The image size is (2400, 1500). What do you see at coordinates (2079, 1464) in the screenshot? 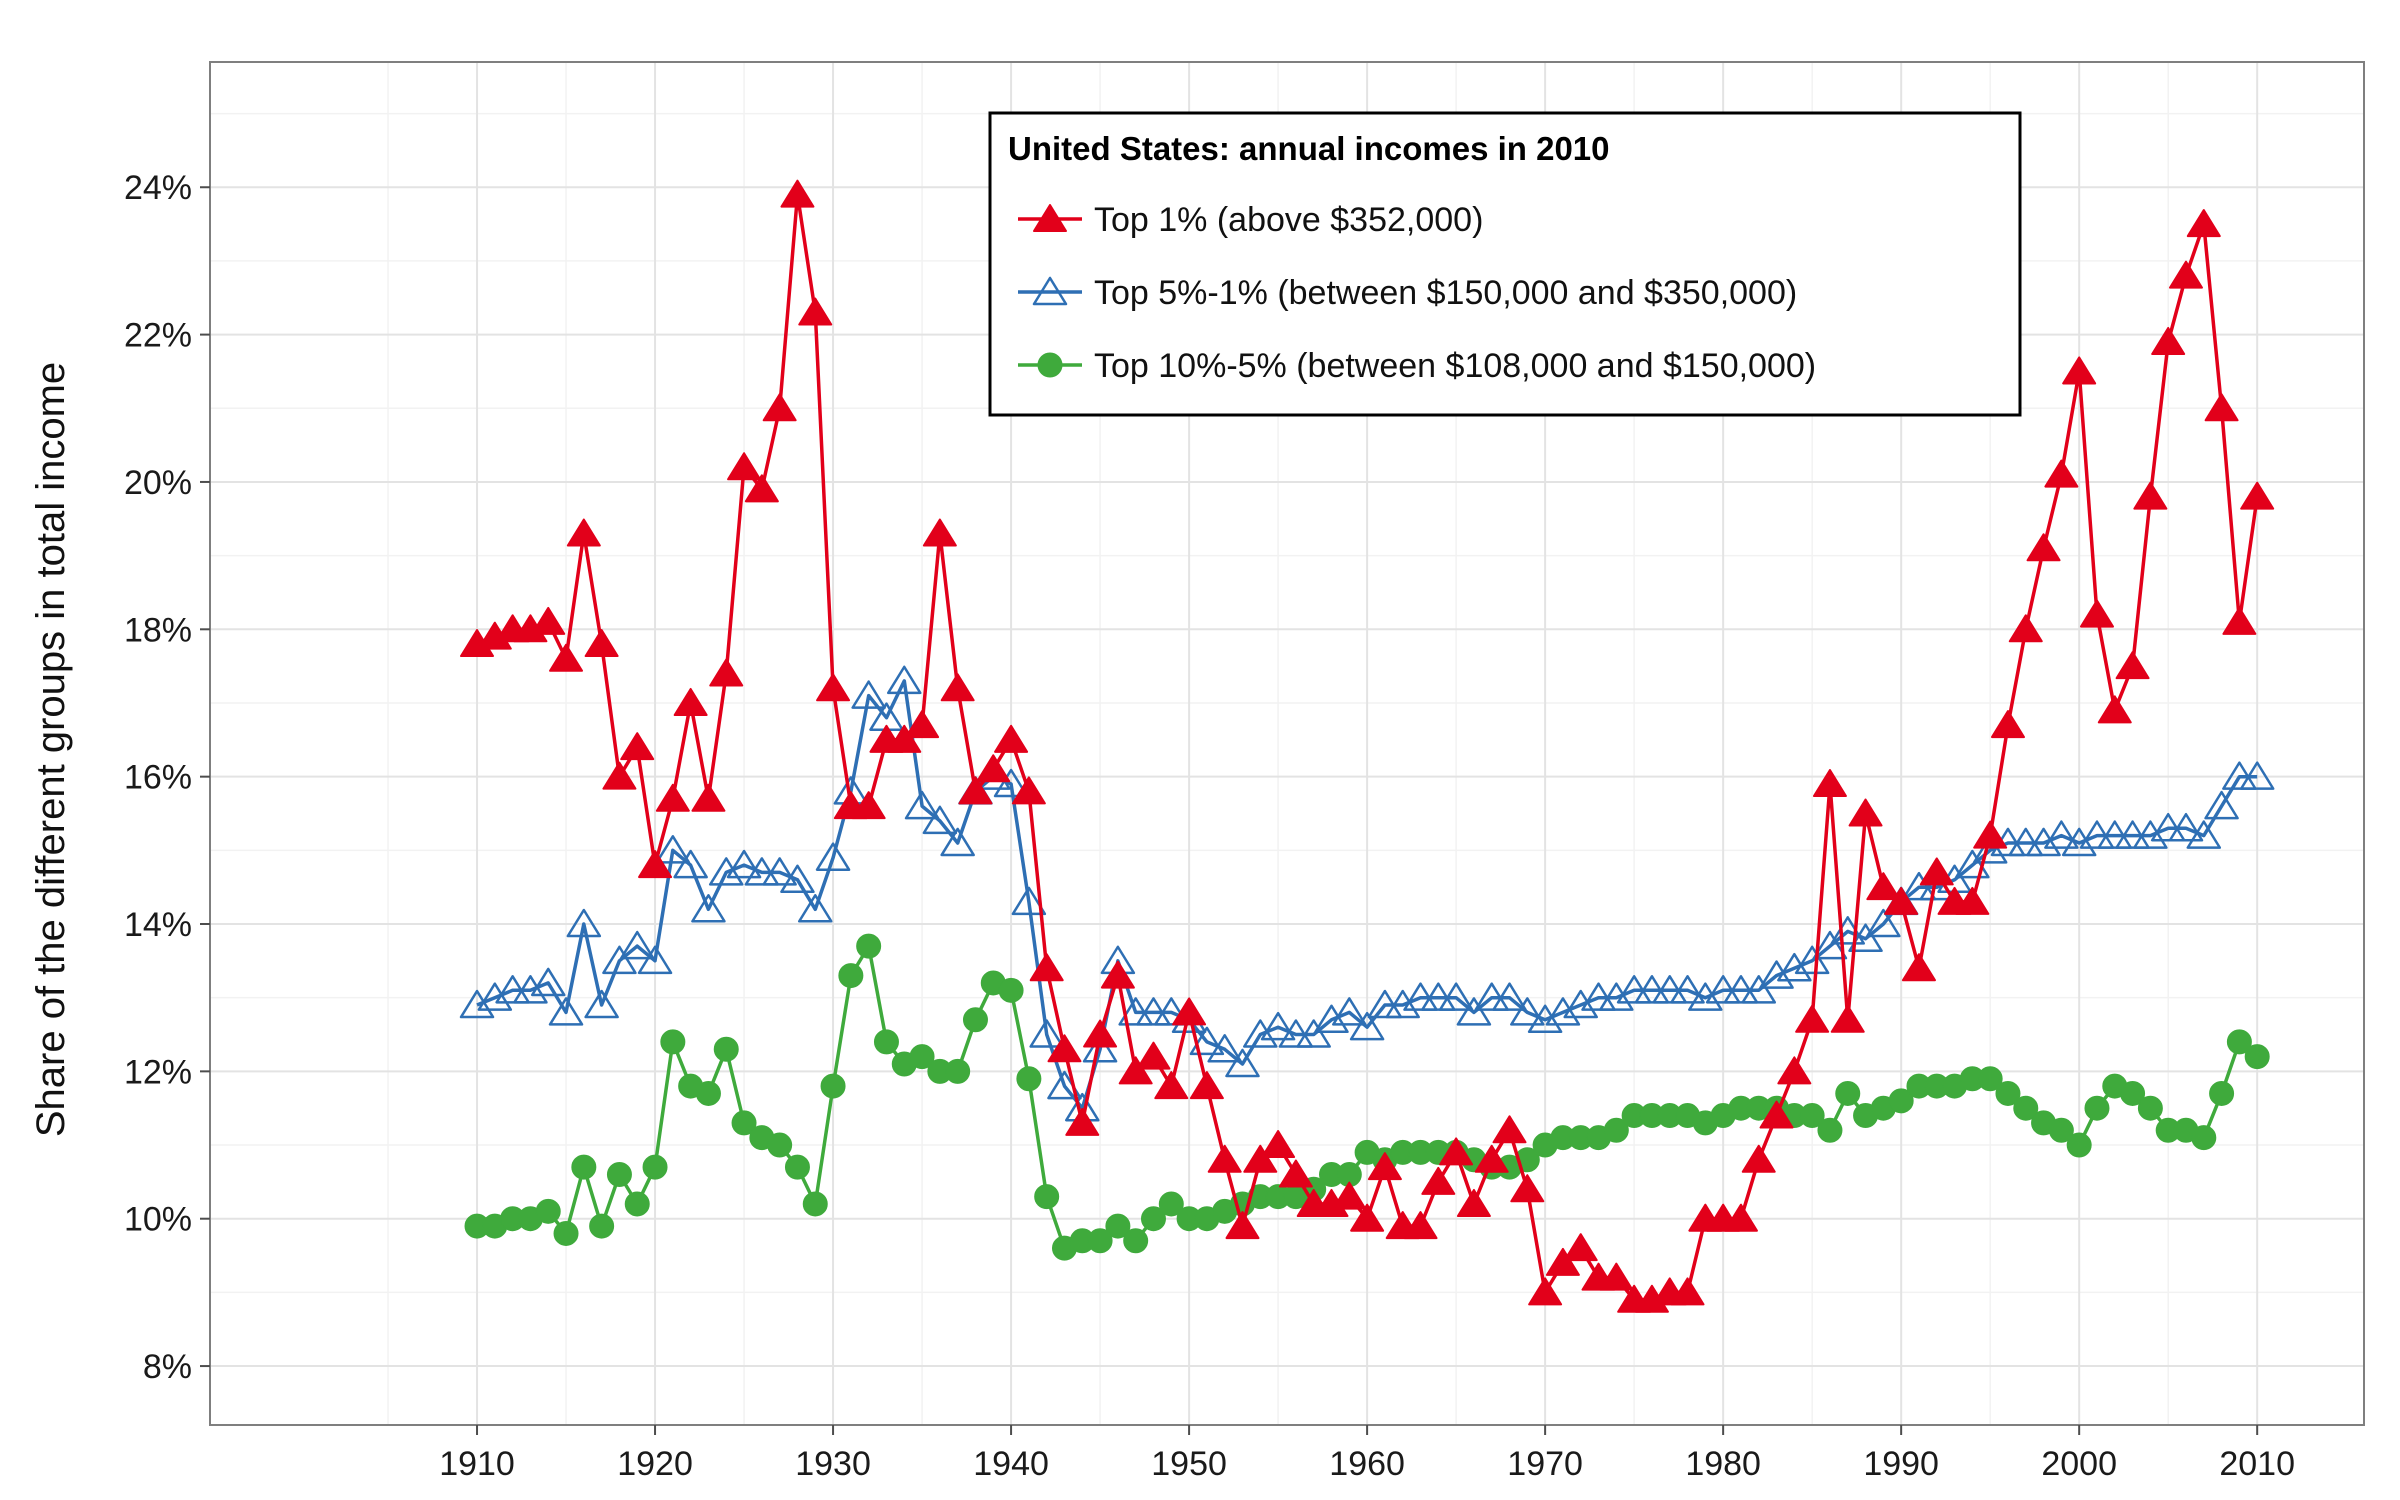
I see `x-tick-label: 2000` at bounding box center [2079, 1464].